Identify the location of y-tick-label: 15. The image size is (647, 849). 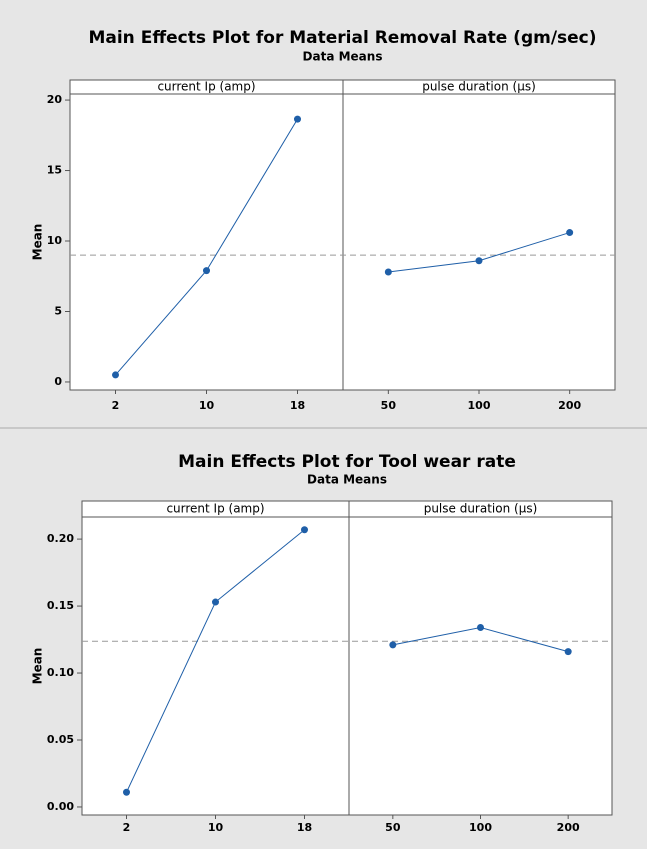
(54, 170).